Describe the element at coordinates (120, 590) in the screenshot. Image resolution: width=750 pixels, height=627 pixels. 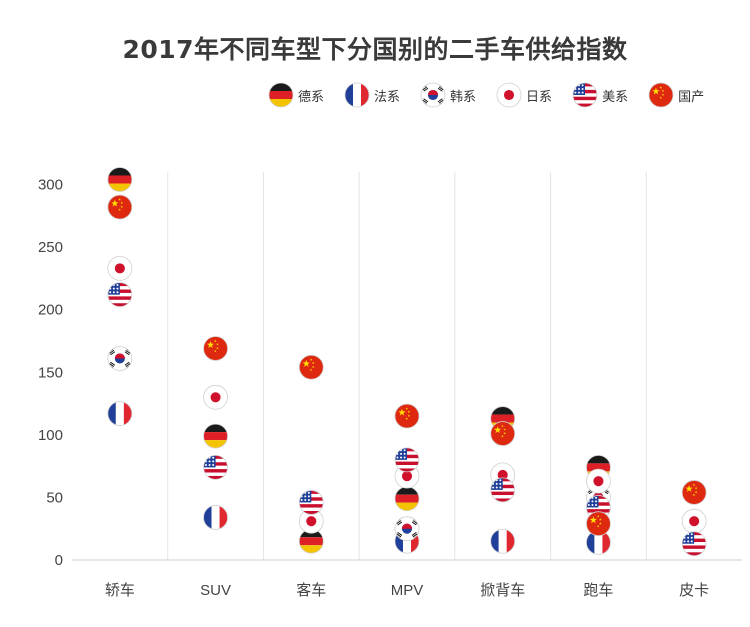
I see `x-tick-label: 轿车` at that location.